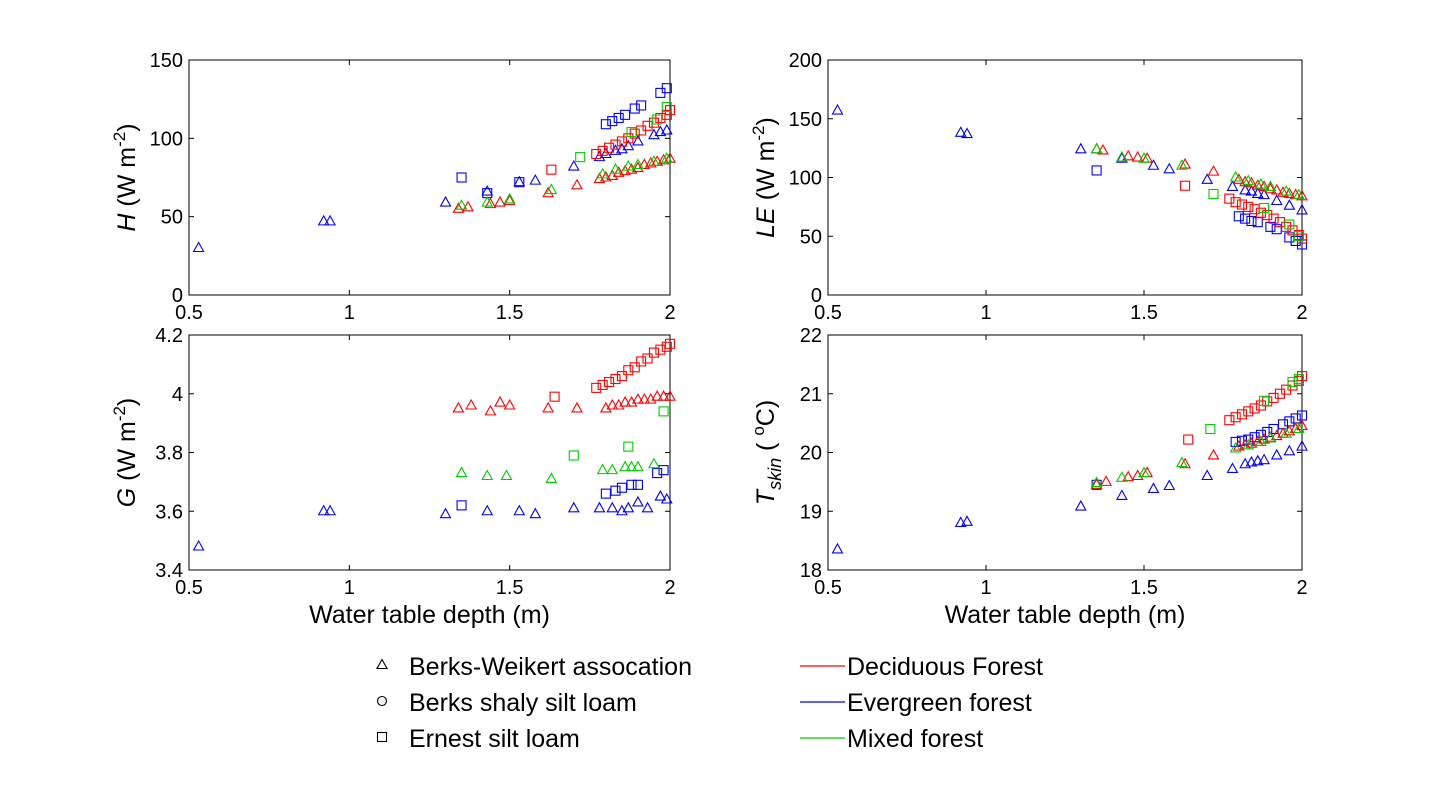  What do you see at coordinates (166, 139) in the screenshot?
I see `y-tick-label: 100` at bounding box center [166, 139].